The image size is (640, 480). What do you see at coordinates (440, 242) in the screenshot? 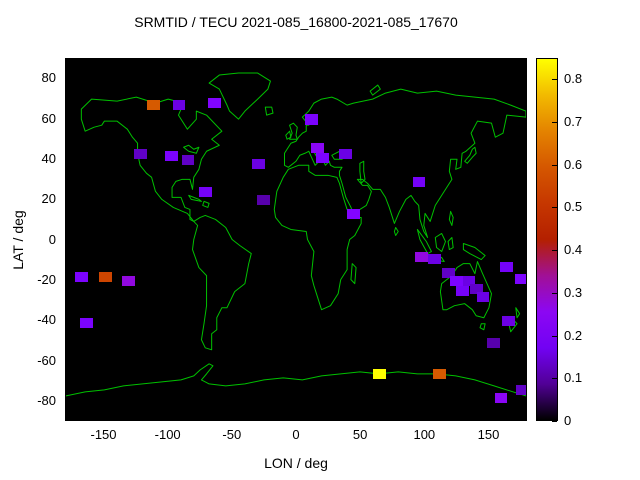
I see `coastline-borneo` at bounding box center [440, 242].